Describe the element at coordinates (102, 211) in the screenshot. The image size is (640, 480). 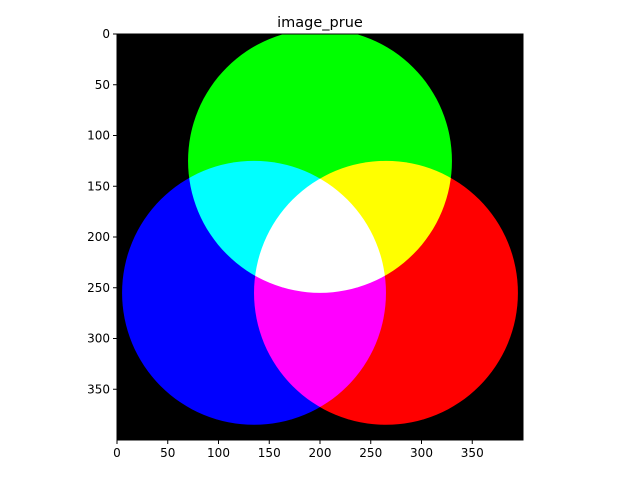
I see `y-axis: 0 50 100 150 200 250 300 350` at that location.